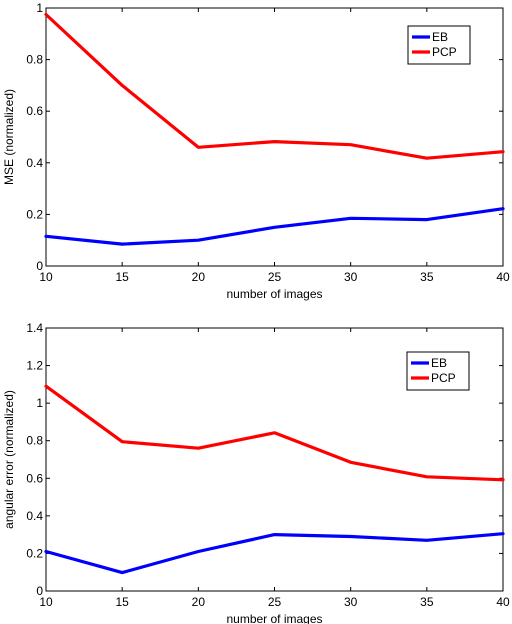  I want to click on y-axis-title: angular error (normalized), so click(9, 459).